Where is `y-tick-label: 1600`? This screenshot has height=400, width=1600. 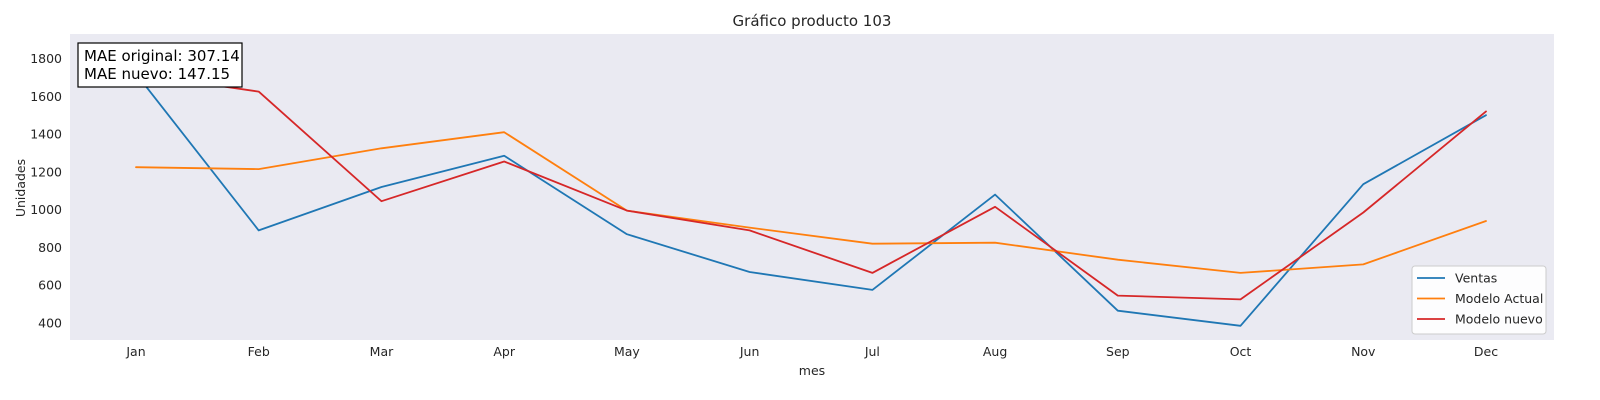 y-tick-label: 1600 is located at coordinates (46, 96).